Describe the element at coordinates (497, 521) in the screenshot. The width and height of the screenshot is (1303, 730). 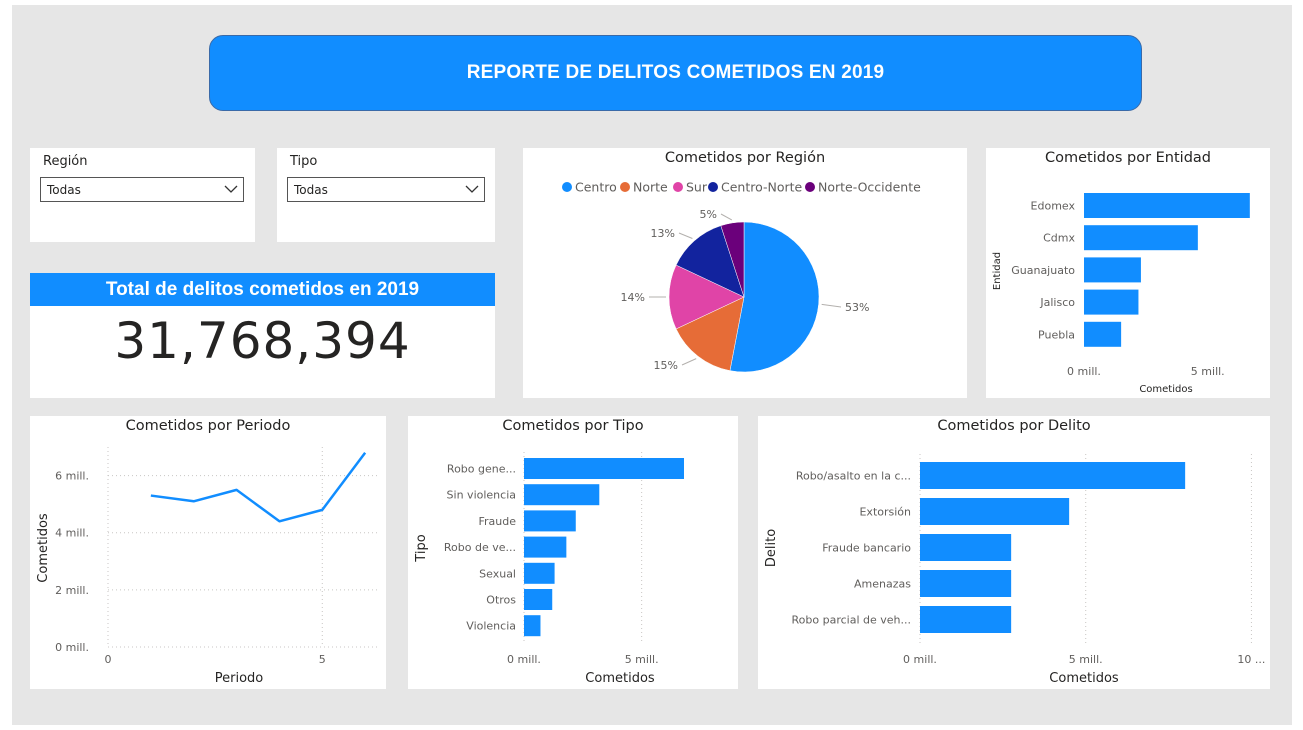
I see `category-label: Fraude` at that location.